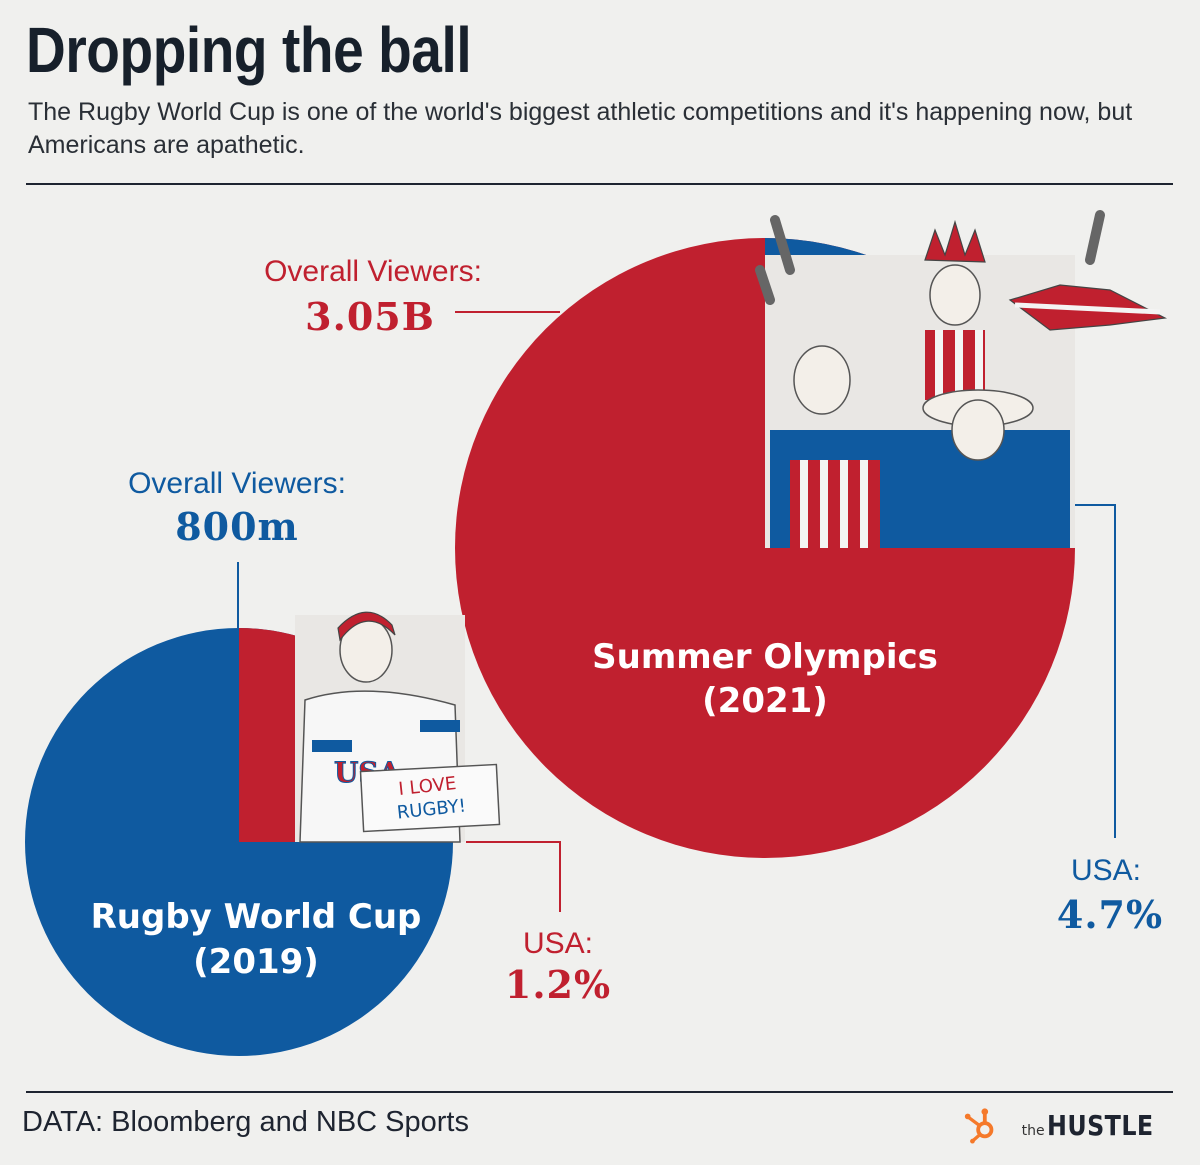  Describe the element at coordinates (249, 50) in the screenshot. I see `chart-title: Dropping the ball` at that location.